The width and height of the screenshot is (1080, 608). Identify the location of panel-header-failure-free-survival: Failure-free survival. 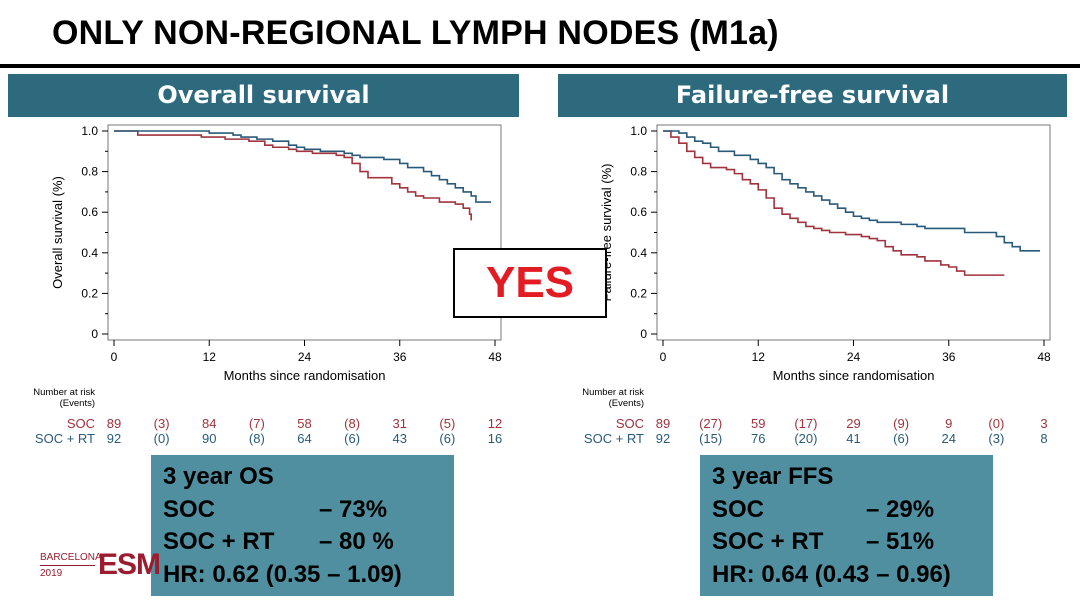
(812, 95).